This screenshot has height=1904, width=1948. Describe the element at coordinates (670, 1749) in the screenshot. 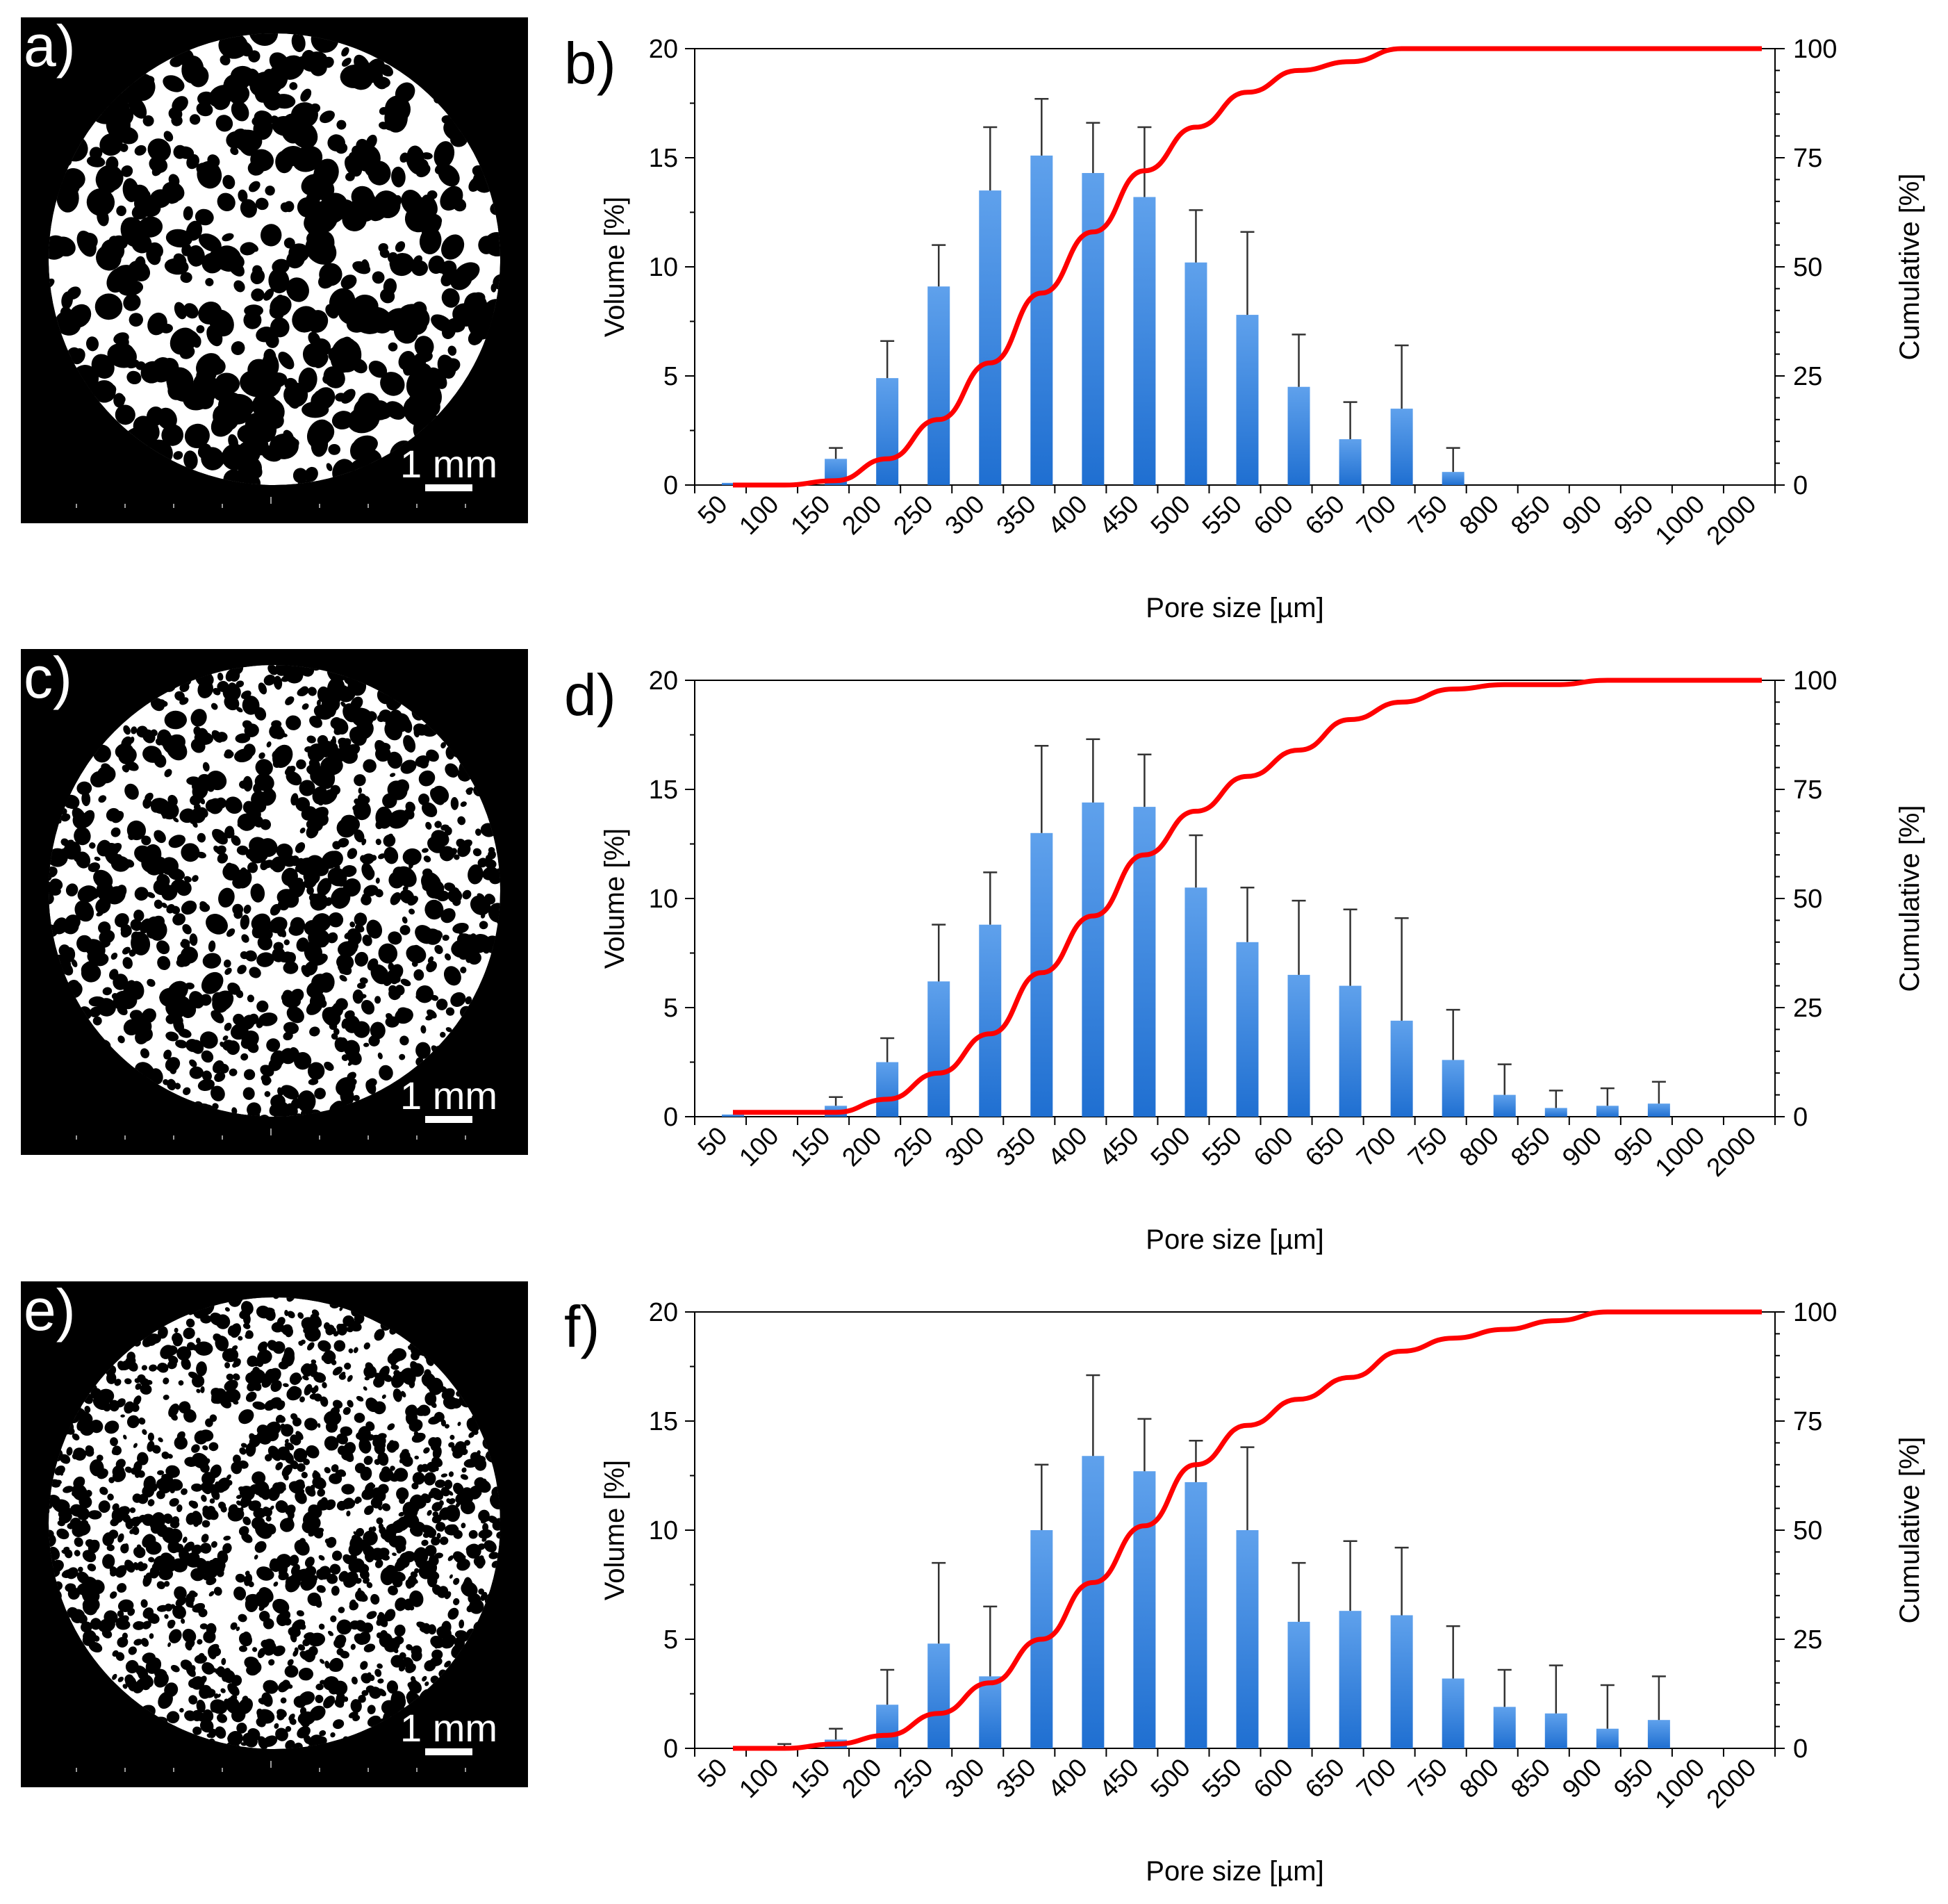

I see `y-tick-label: 0` at that location.